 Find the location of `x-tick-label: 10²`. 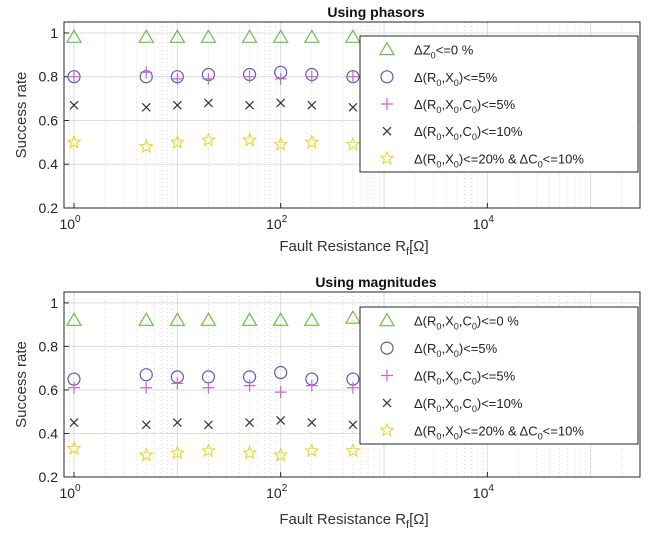

x-tick-label: 10² is located at coordinates (277, 223).